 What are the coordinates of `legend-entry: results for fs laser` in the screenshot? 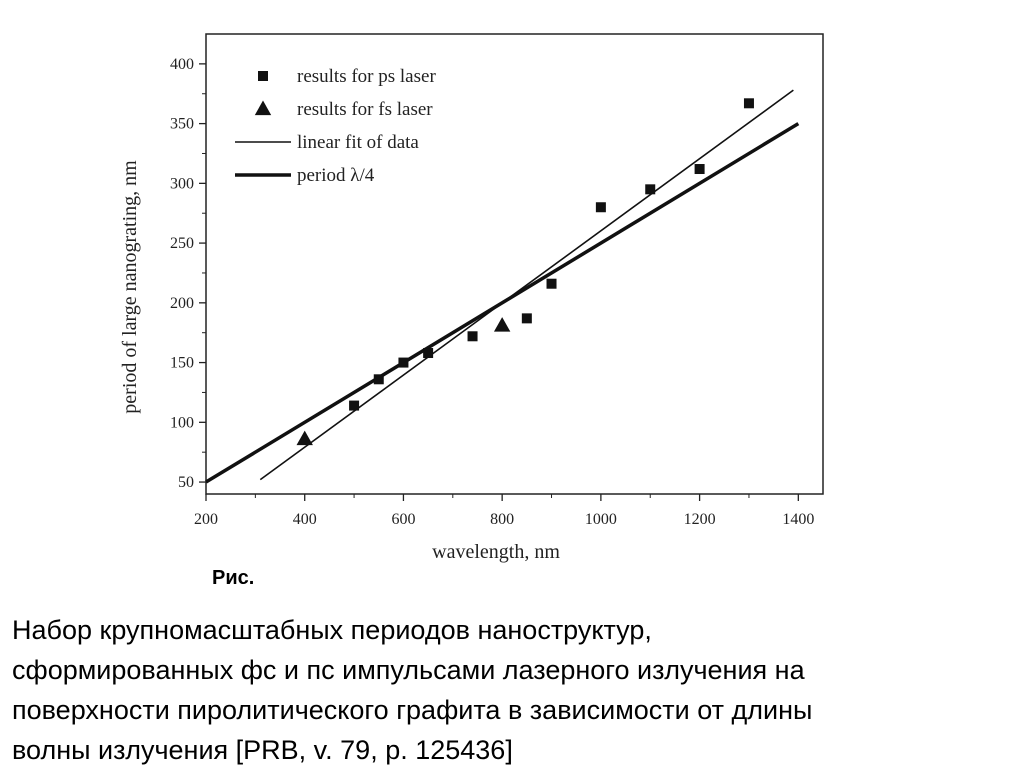 It's located at (365, 109).